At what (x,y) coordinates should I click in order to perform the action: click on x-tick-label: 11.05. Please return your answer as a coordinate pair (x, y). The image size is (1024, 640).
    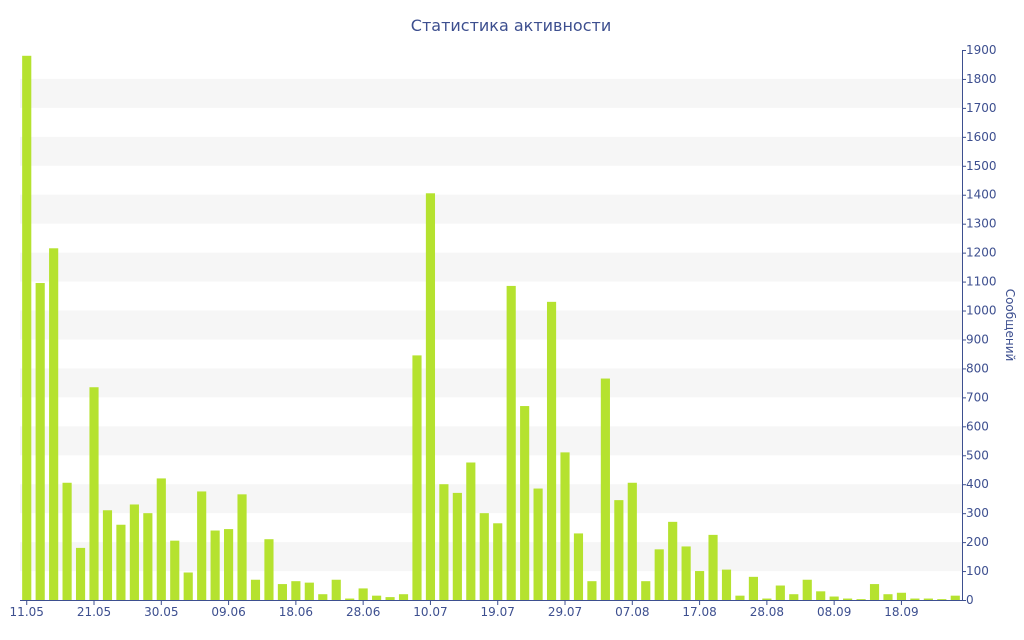
    Looking at the image, I should click on (27, 612).